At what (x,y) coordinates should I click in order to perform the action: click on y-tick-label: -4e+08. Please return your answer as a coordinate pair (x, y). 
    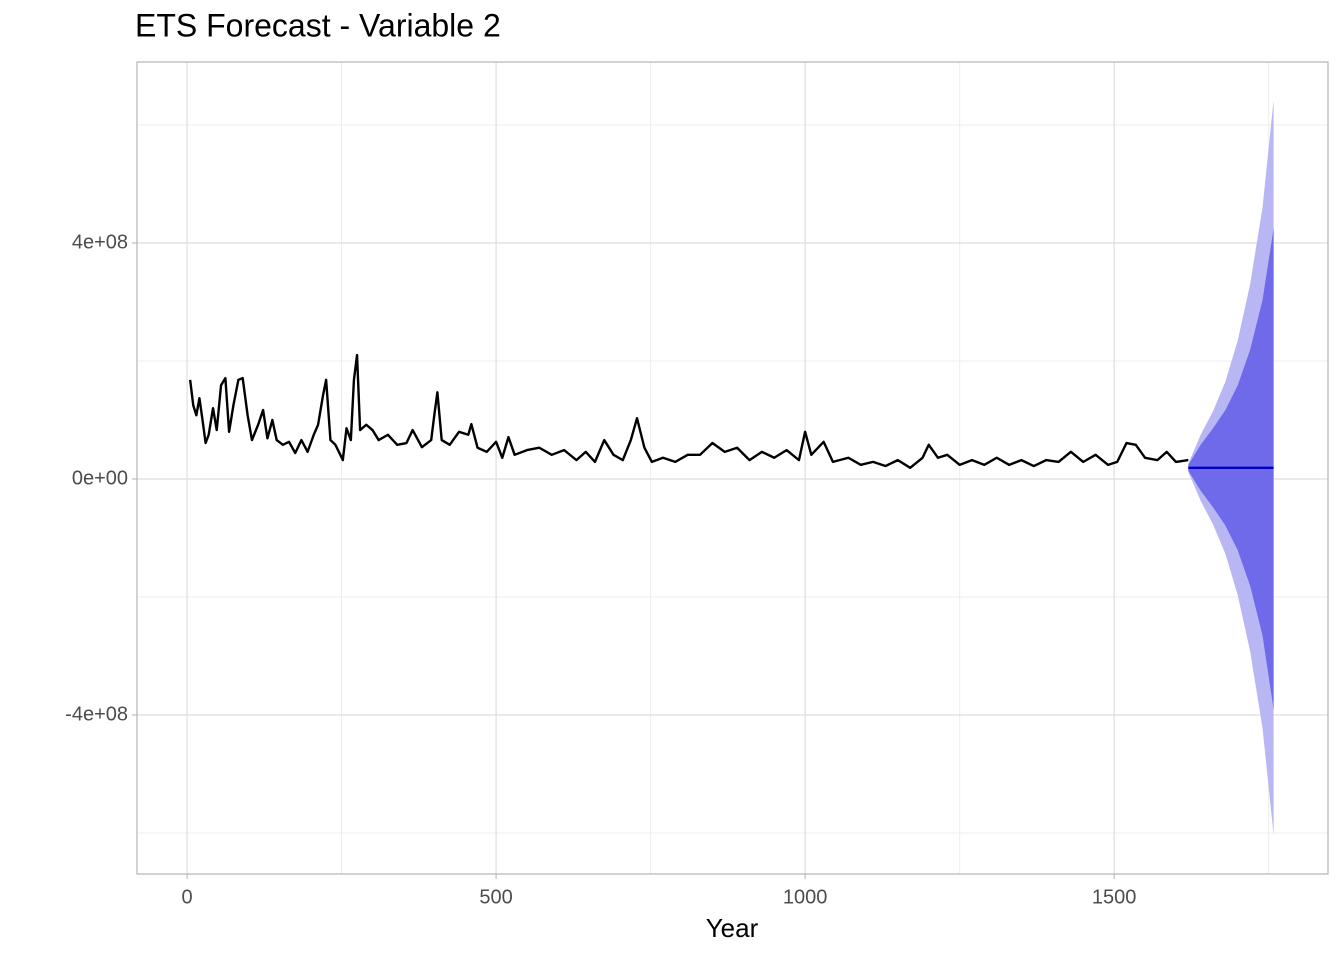
    Looking at the image, I should click on (96, 714).